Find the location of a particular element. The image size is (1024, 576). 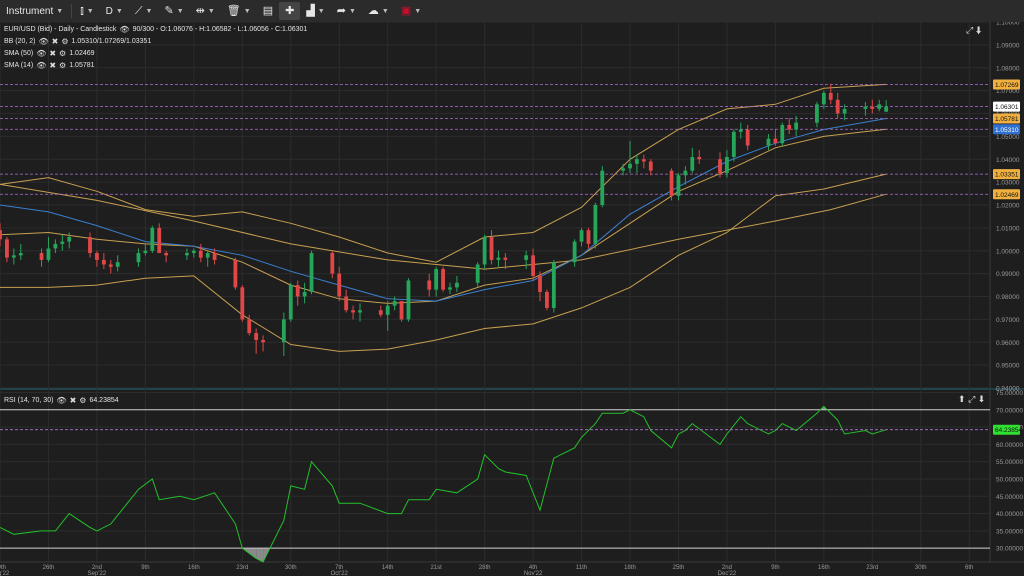

trendline-button: ⟋ ▼ is located at coordinates (144, 11).